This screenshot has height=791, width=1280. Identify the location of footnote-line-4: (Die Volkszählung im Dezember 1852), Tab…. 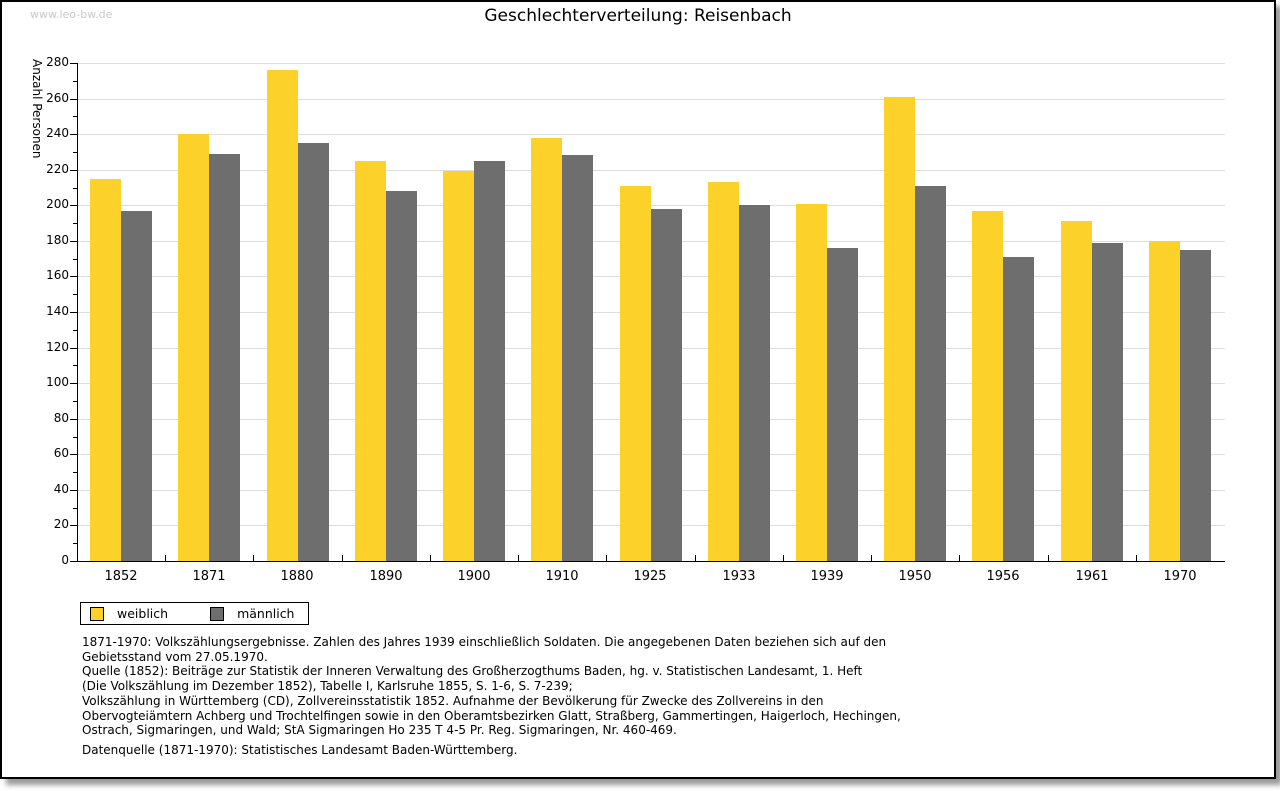
(327, 686).